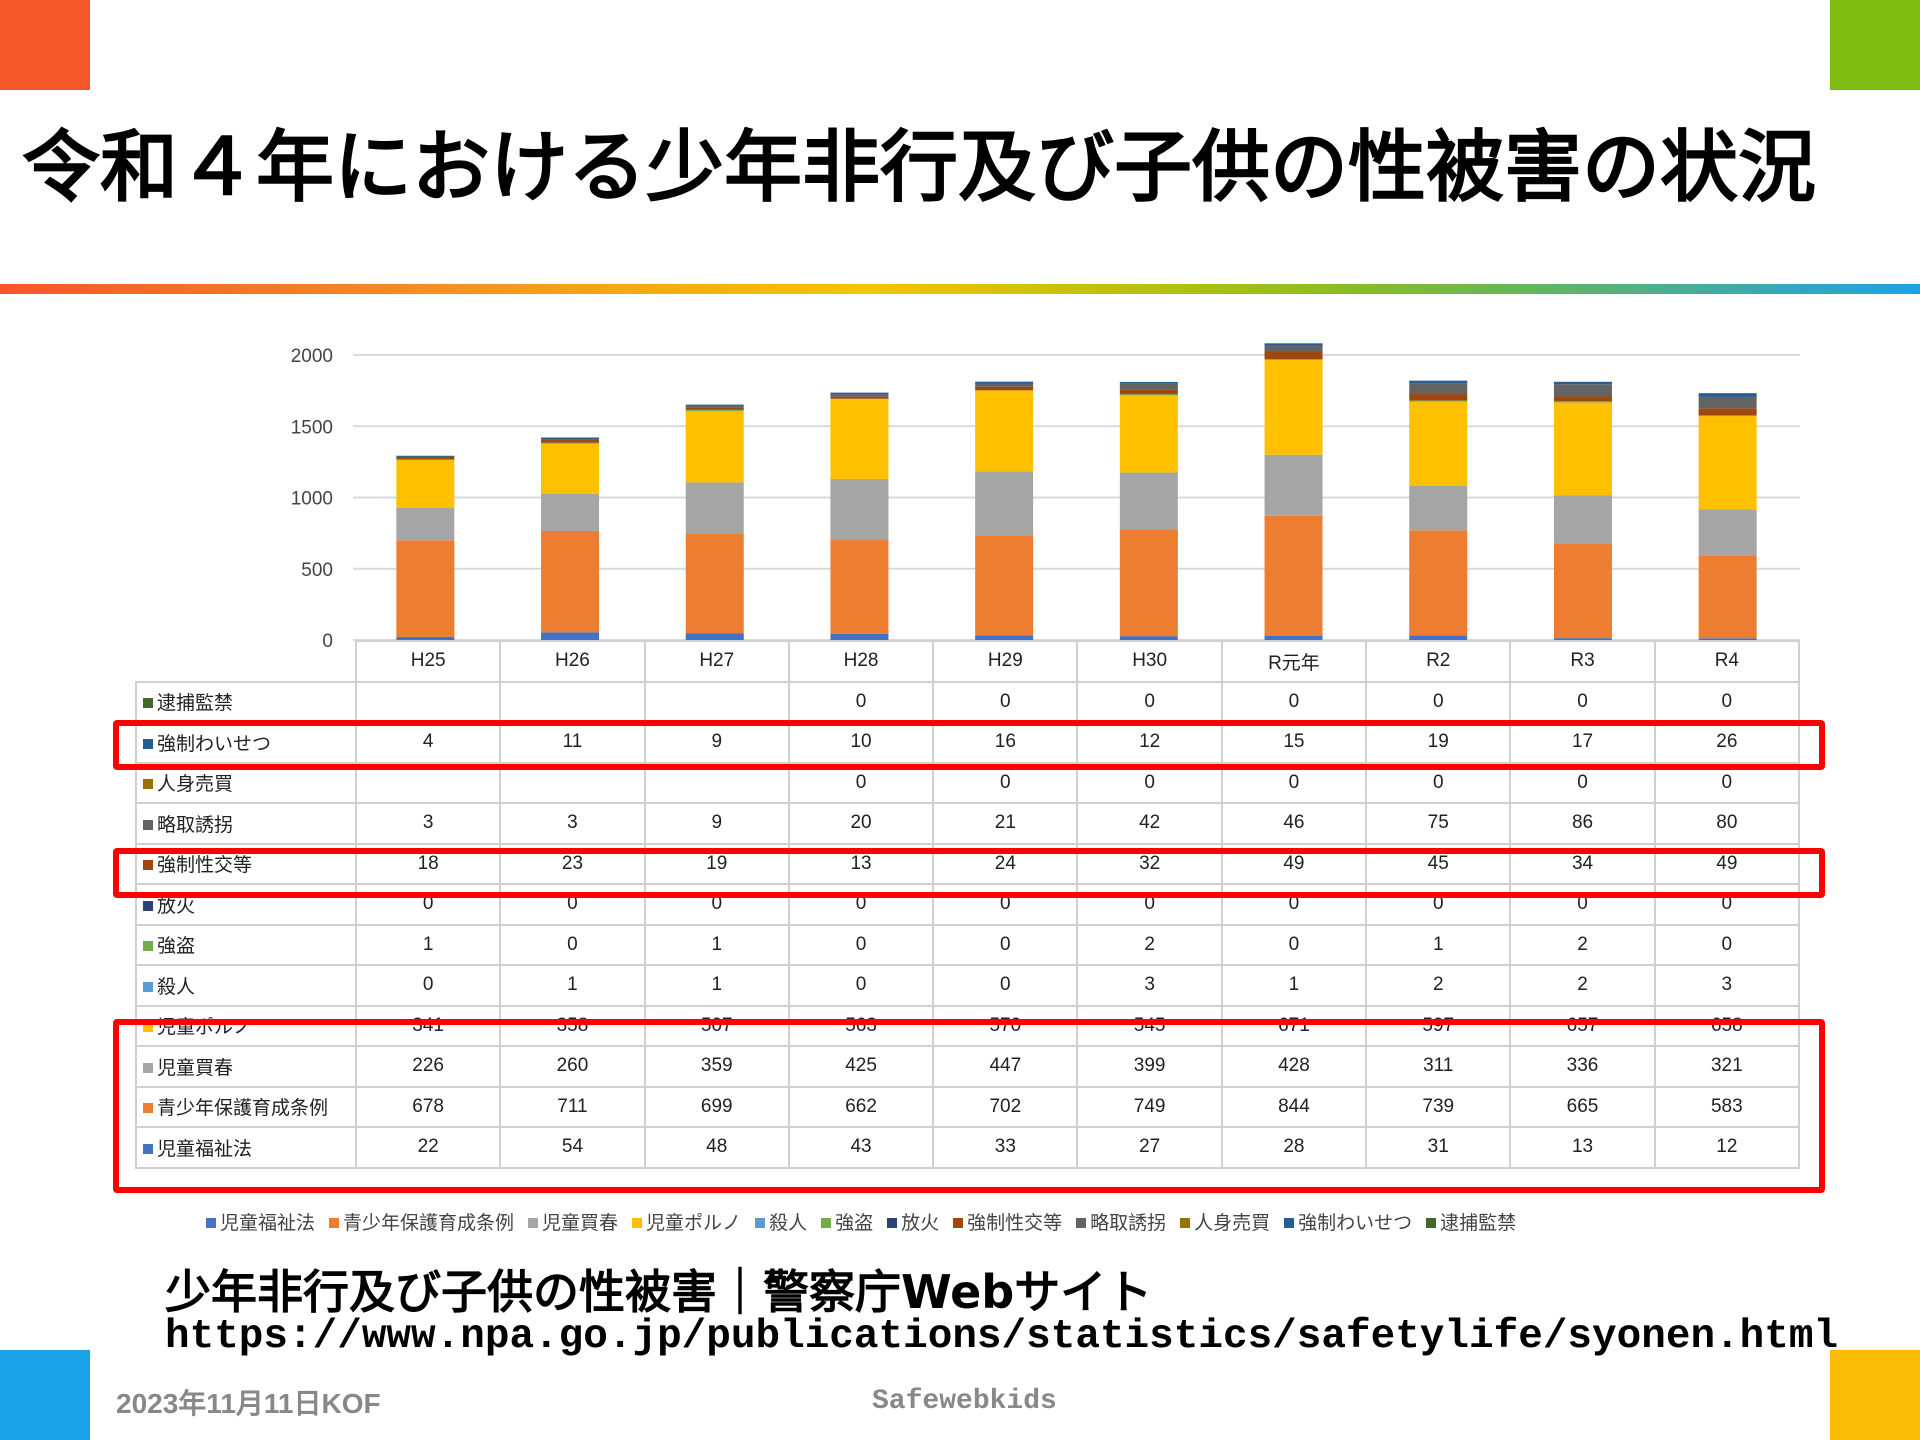  Describe the element at coordinates (1355, 1223) in the screenshot. I see `legend-label: 強制わいせつ` at that location.